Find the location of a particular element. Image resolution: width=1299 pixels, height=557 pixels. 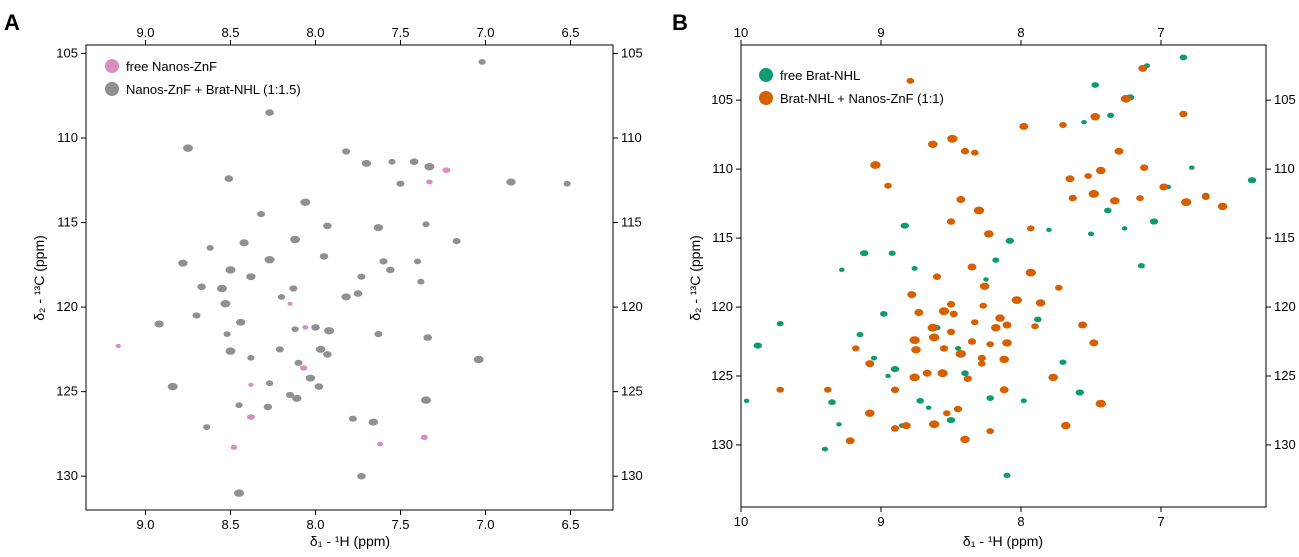

legend-marker-nanos-brat is located at coordinates (112, 89).